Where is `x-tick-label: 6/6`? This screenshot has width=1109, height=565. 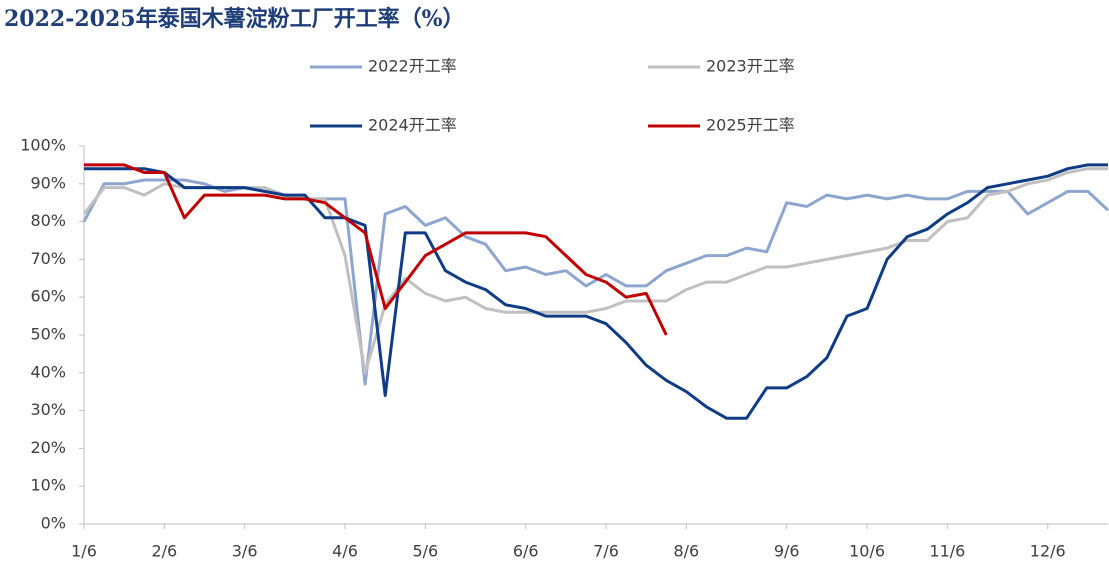
x-tick-label: 6/6 is located at coordinates (526, 551).